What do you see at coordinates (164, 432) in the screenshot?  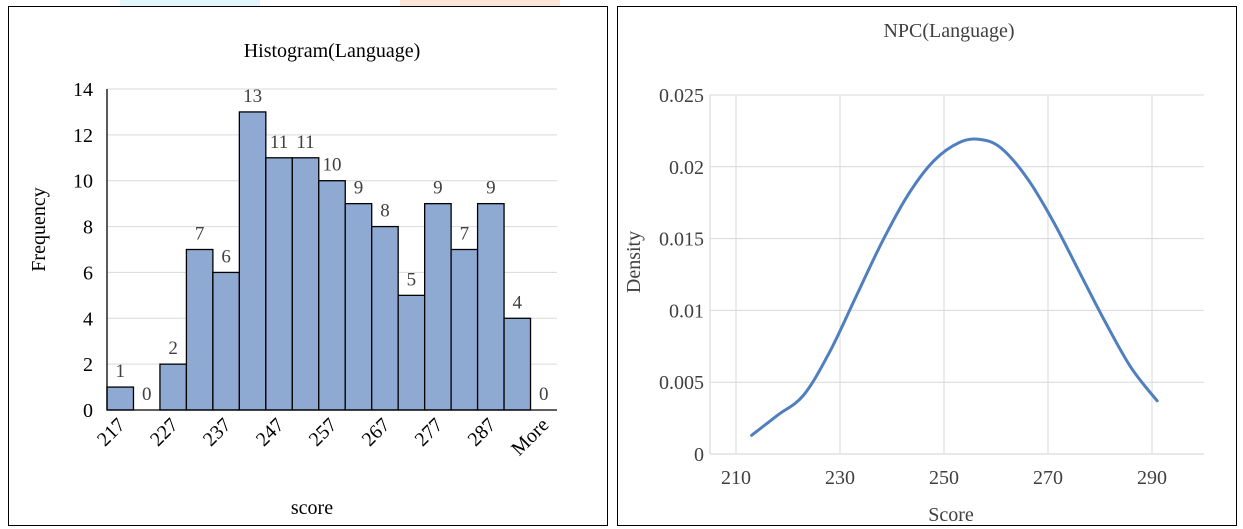 I see `x-tick-label: 227` at bounding box center [164, 432].